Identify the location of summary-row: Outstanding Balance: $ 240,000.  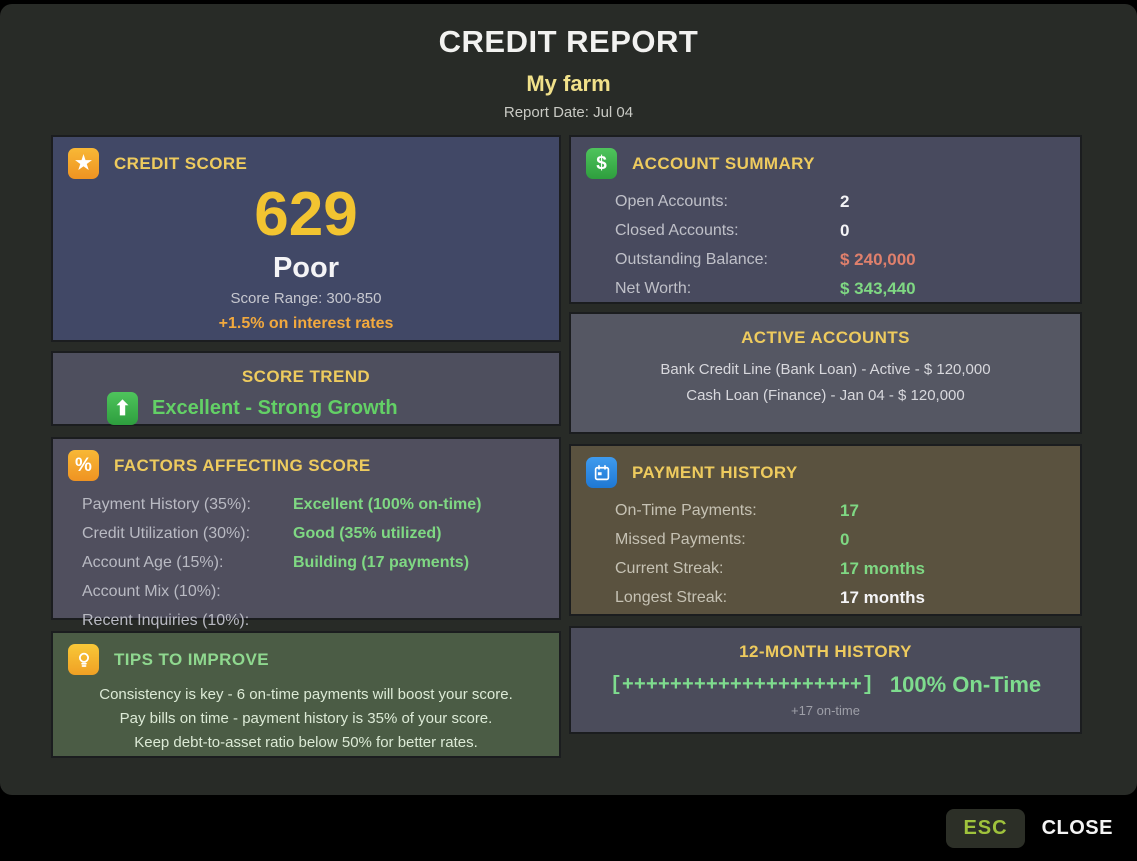
(825, 259).